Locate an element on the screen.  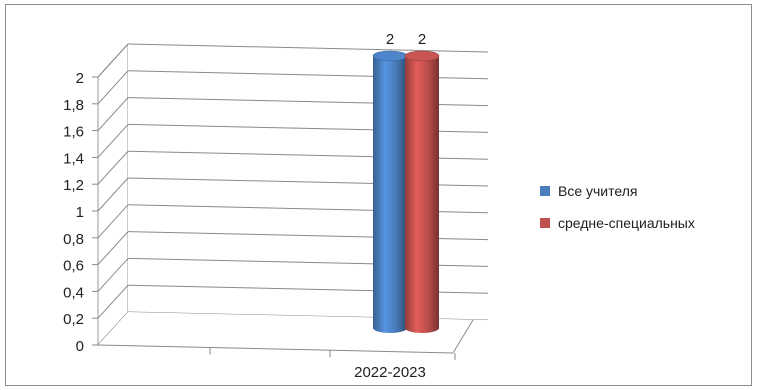
floor-front-edge is located at coordinates (275, 349).